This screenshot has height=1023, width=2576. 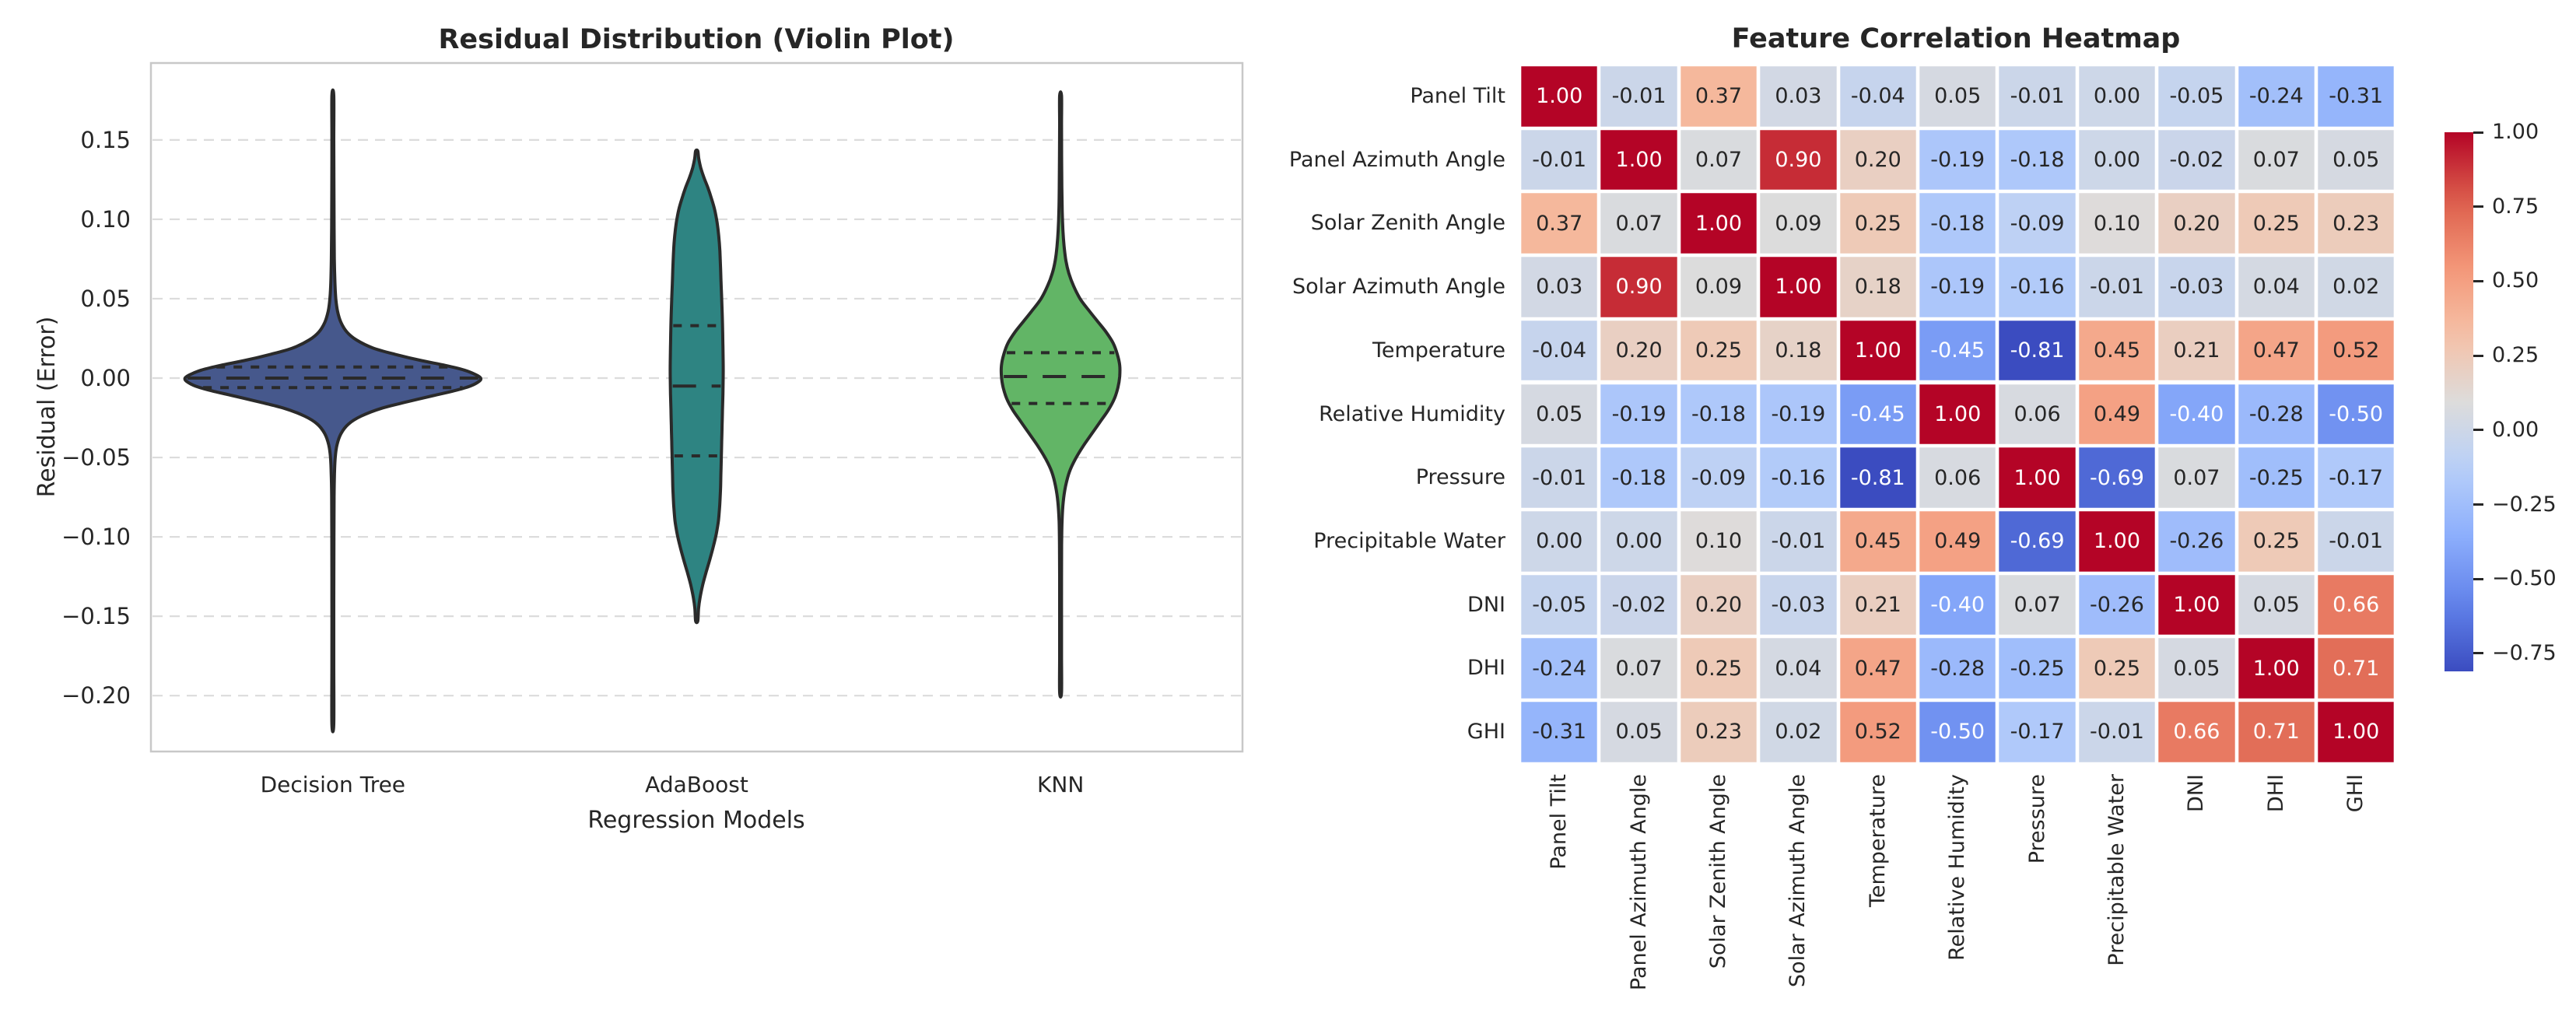 I want to click on heatmap-cell: 0.06, so click(x=1958, y=478).